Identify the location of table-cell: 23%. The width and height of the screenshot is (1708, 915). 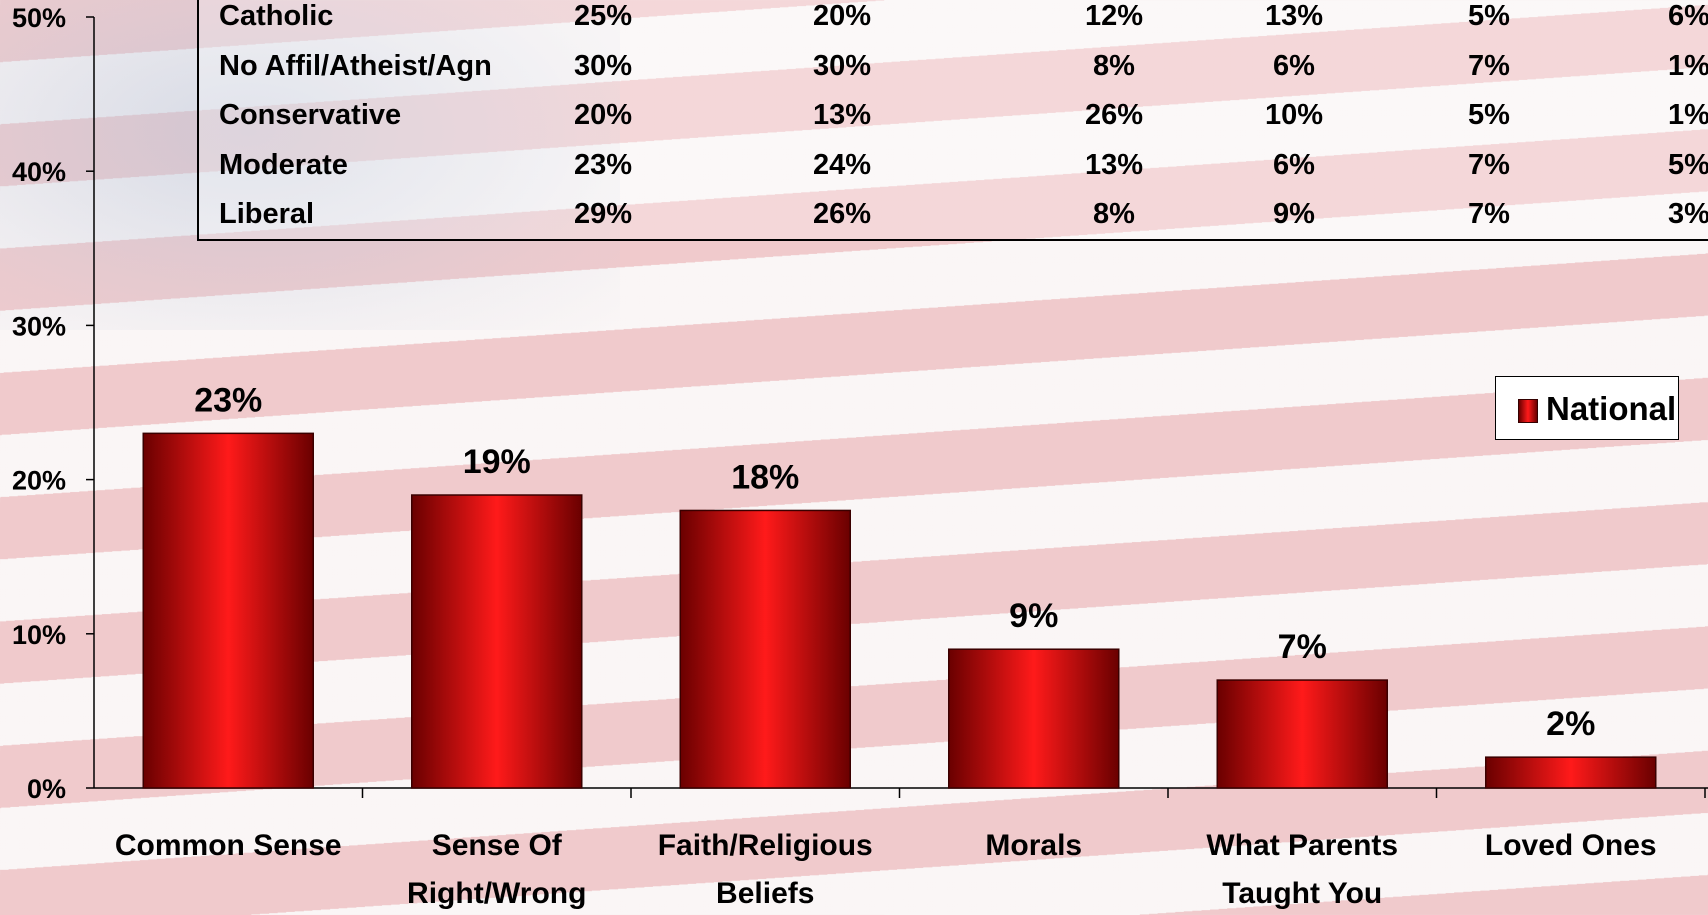
(603, 164).